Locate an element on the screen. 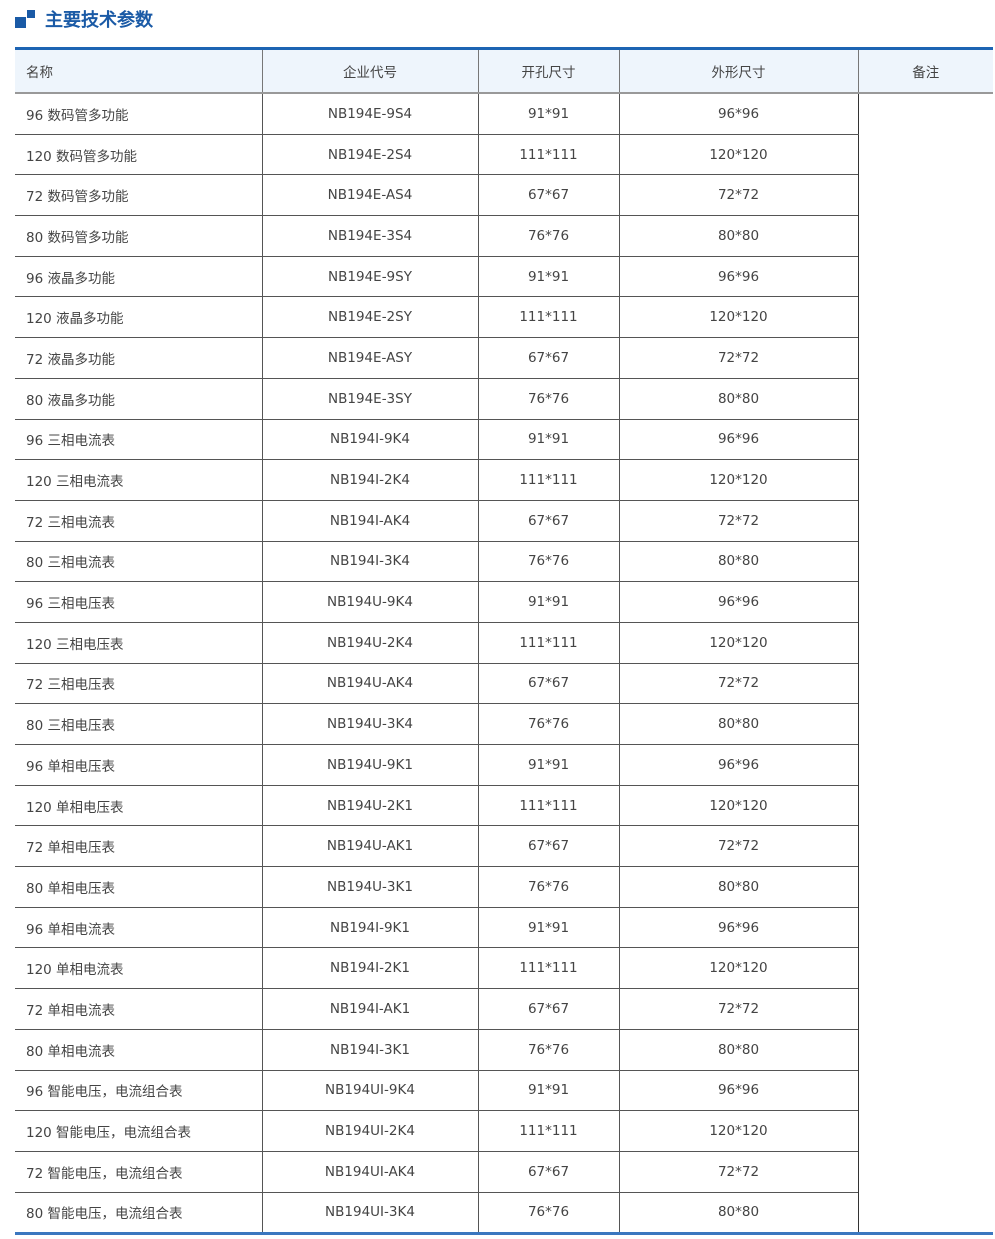  cell-code: NB194I-3K4 is located at coordinates (369, 562).